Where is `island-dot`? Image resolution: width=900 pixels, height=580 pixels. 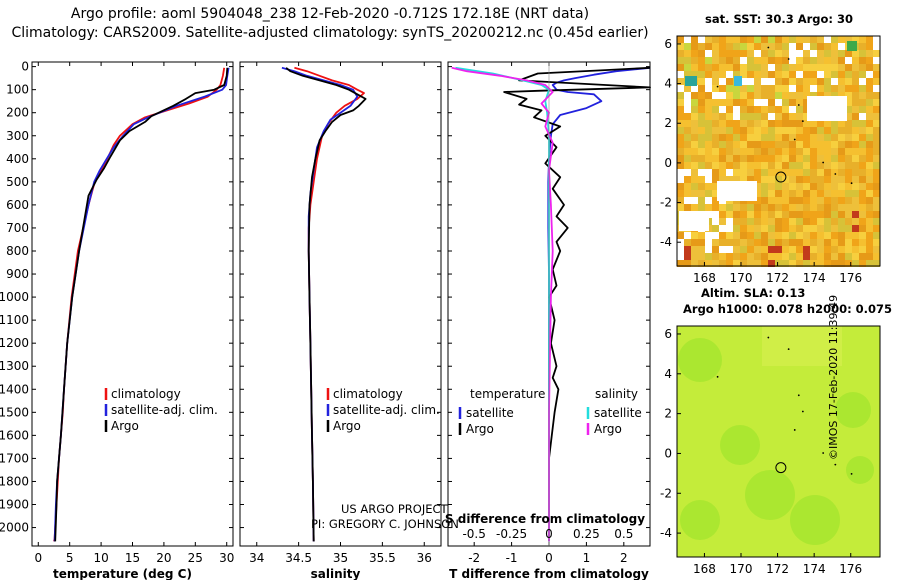
island-dot is located at coordinates (823, 162).